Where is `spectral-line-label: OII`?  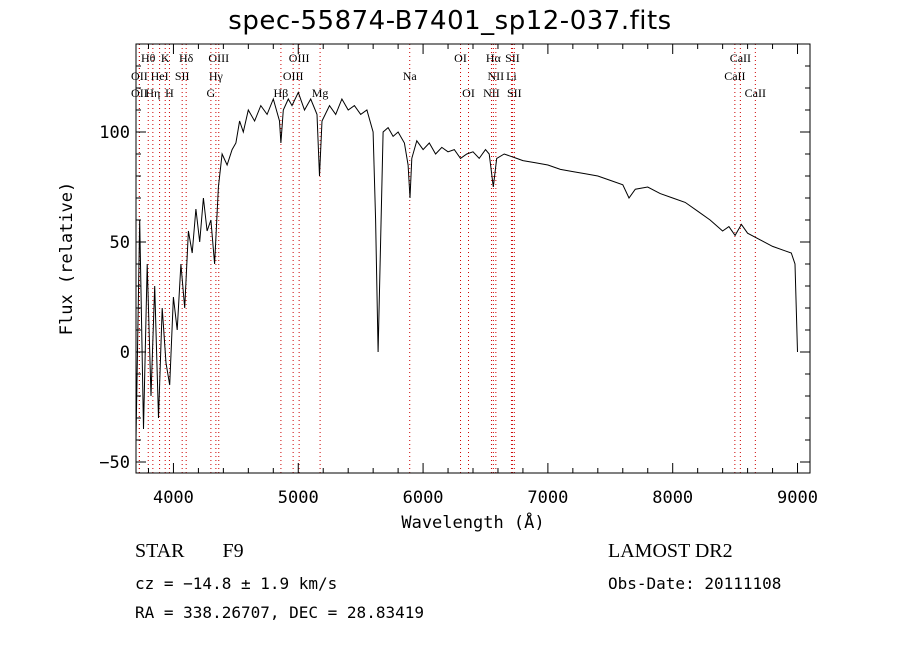 spectral-line-label: OII is located at coordinates (139, 93).